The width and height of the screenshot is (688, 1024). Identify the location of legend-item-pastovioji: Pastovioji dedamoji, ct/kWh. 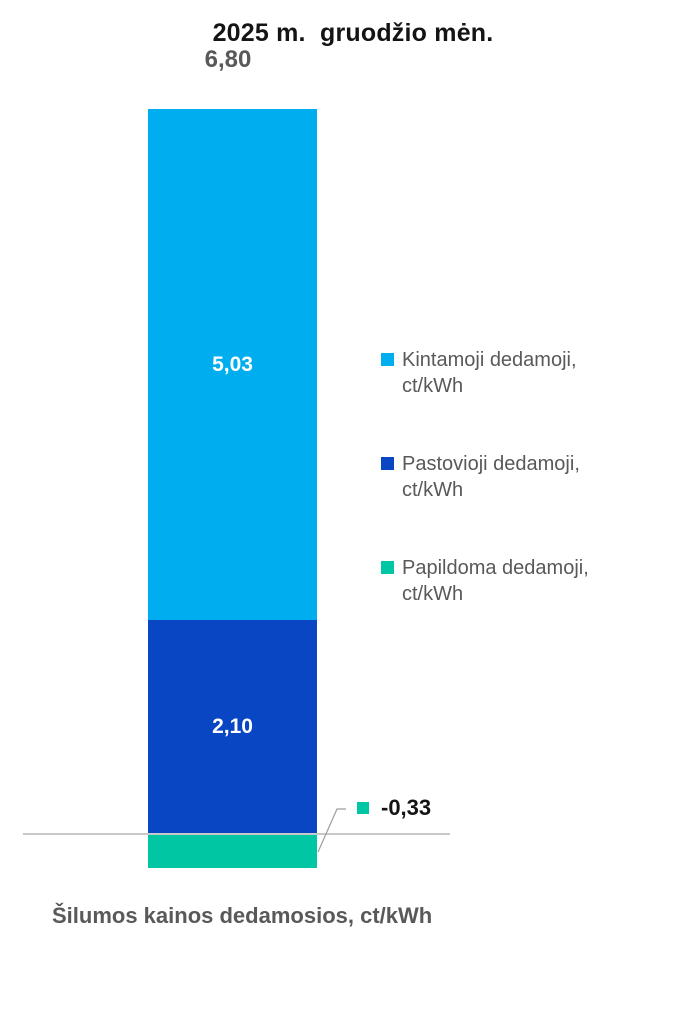
(496, 477).